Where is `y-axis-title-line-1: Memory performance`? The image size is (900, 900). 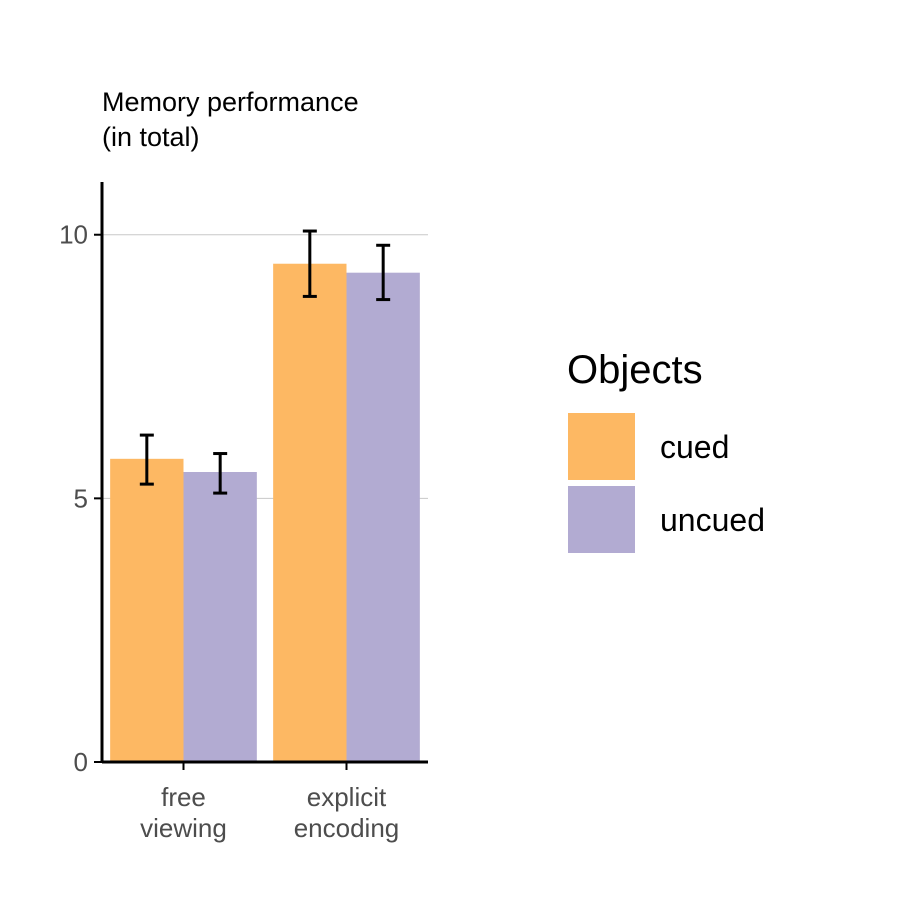
y-axis-title-line-1: Memory performance is located at coordinates (230, 102).